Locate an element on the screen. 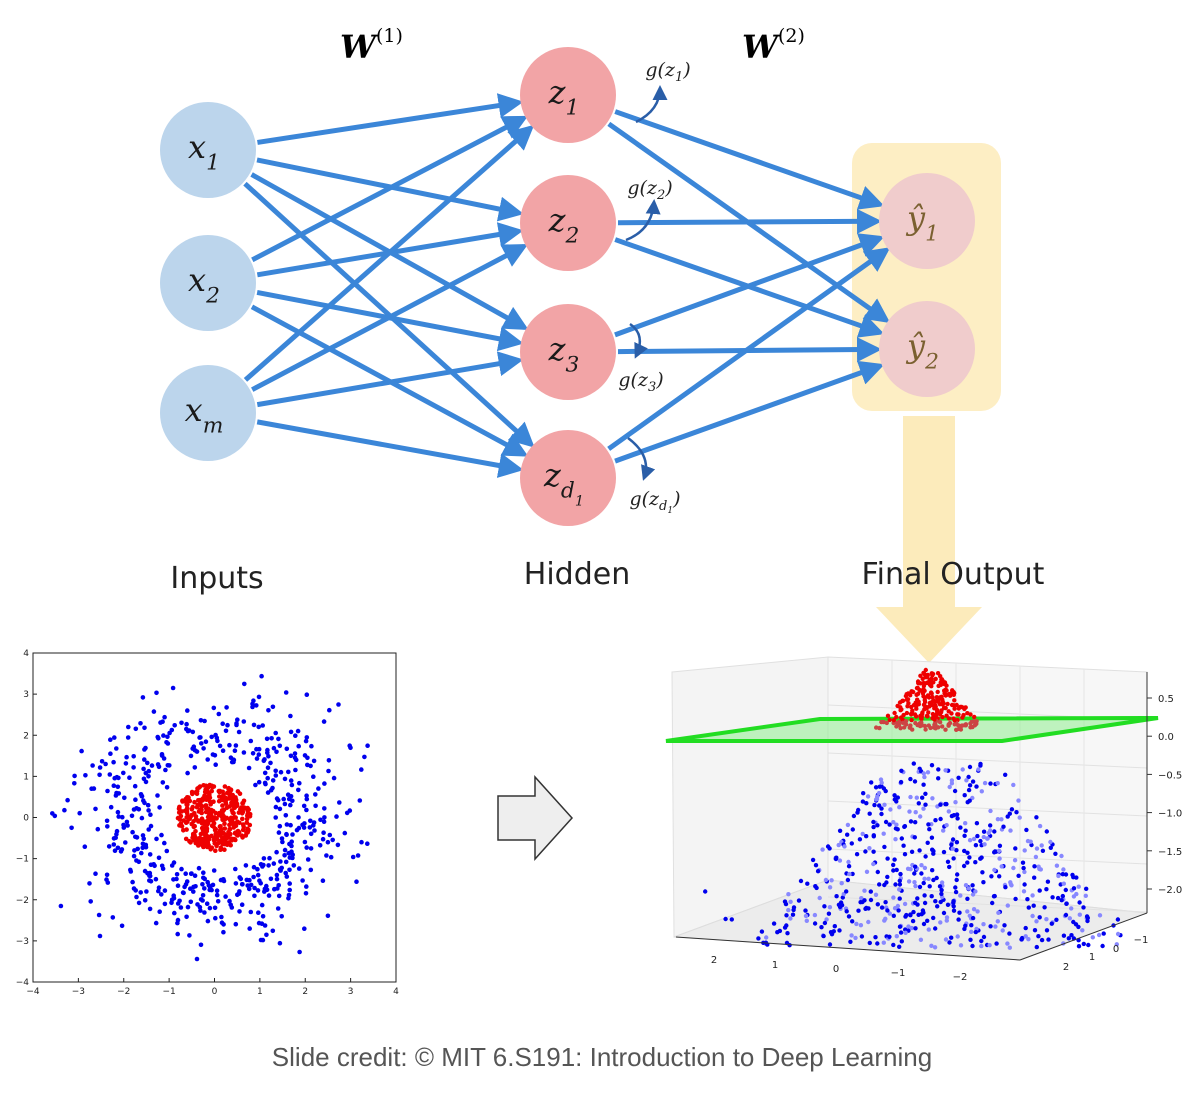 Image resolution: width=1204 pixels, height=1095 pixels. plot-3d-z-tick-1: 0.0 is located at coordinates (1166, 737).